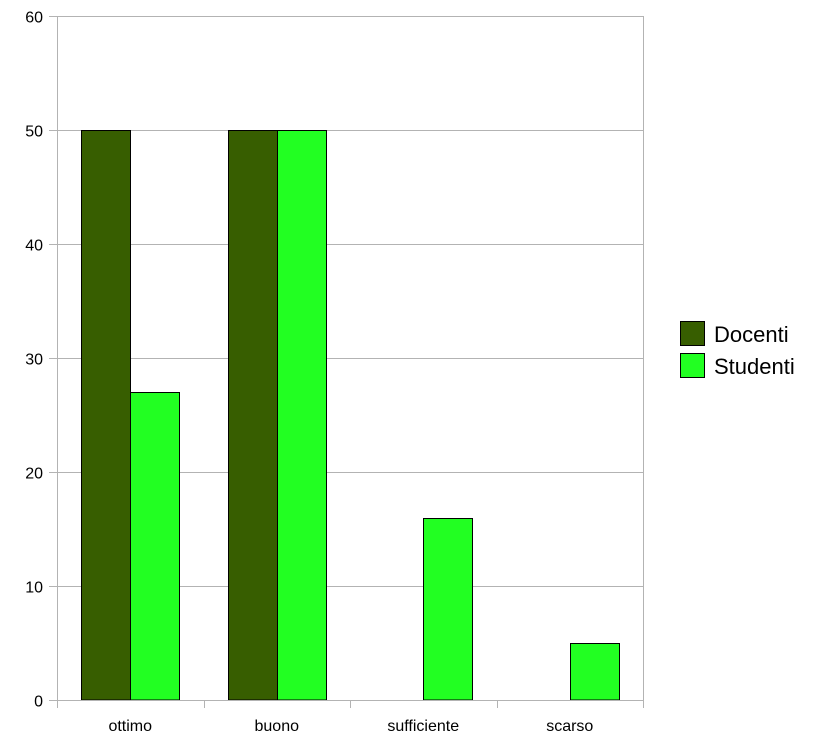 Image resolution: width=829 pixels, height=743 pixels. I want to click on bar-docenti-buono, so click(253, 415).